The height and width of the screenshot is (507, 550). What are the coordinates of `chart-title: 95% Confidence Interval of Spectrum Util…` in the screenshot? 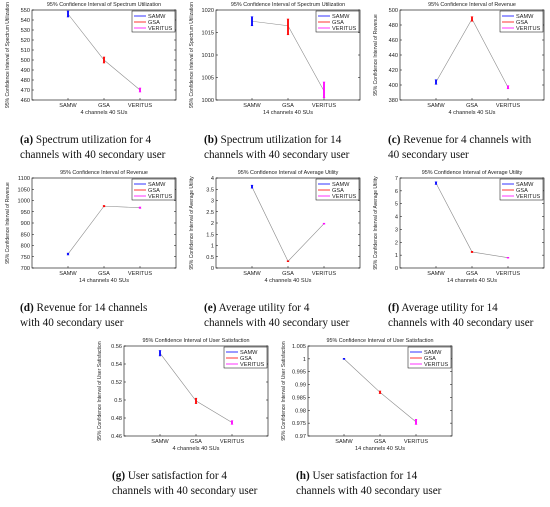 It's located at (104, 5).